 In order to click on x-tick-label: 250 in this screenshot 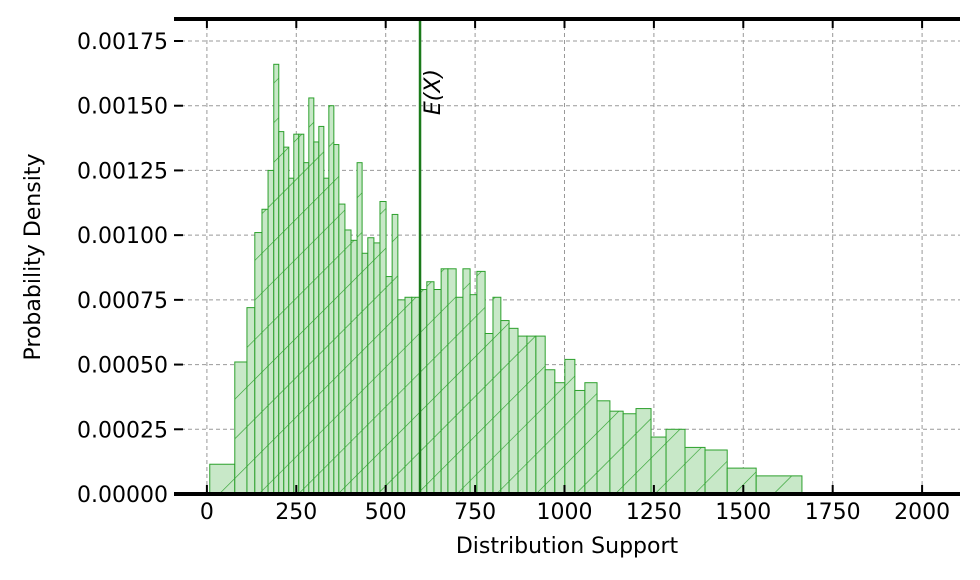, I will do `click(296, 512)`.